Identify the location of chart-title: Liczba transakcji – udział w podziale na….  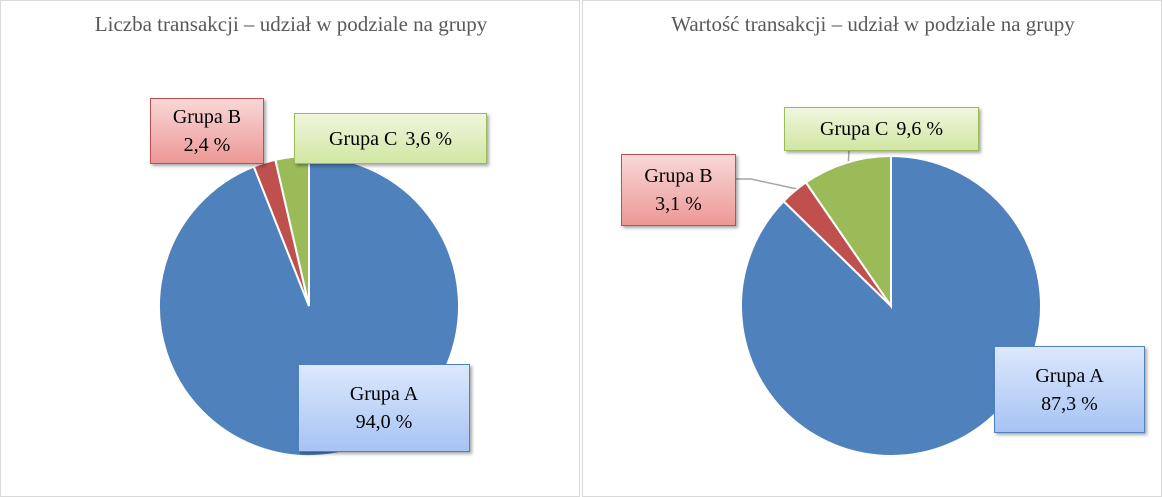
(291, 24).